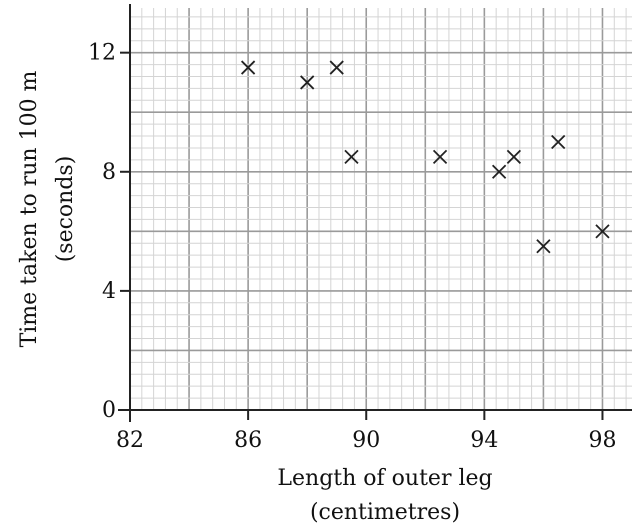 This screenshot has width=633, height=529. What do you see at coordinates (29, 208) in the screenshot?
I see `y-axis-title: Time taken to run 100 m` at bounding box center [29, 208].